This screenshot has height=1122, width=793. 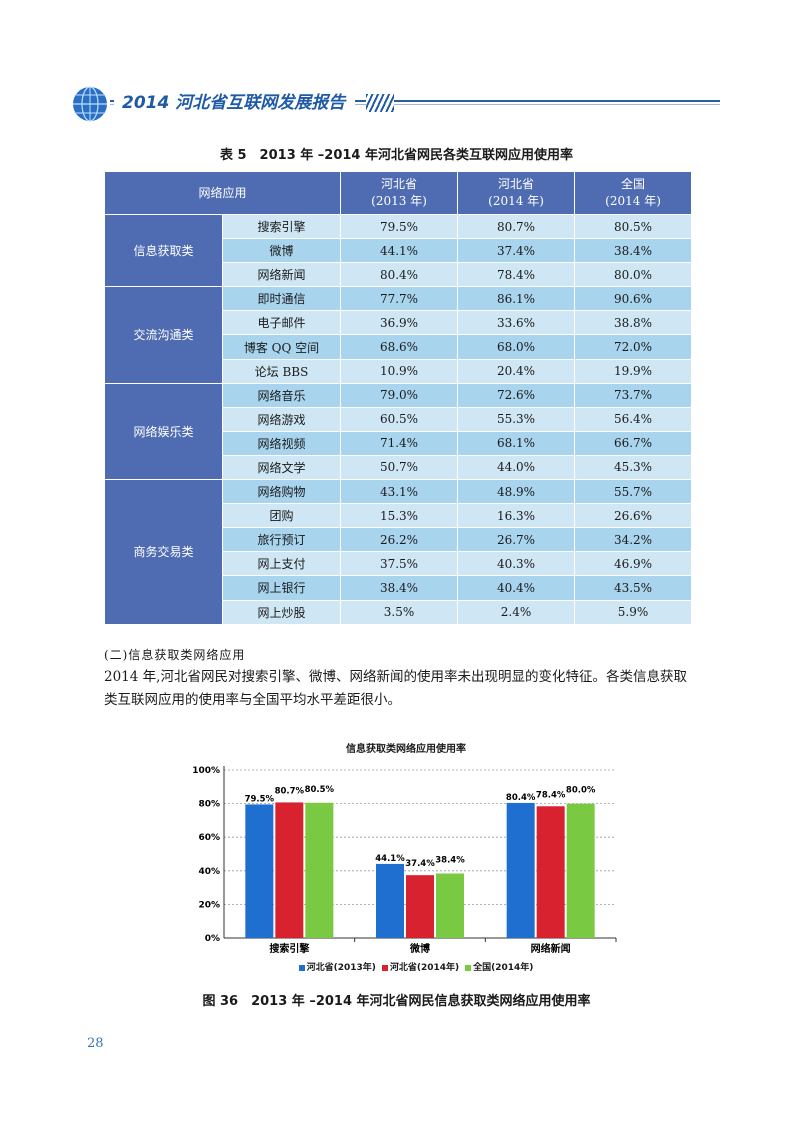 I want to click on app-cell: 网络游戏, so click(x=281, y=419).